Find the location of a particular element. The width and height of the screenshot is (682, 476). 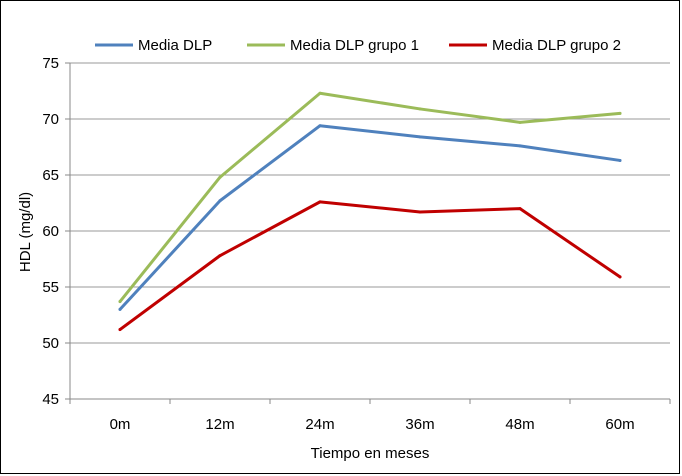

x-tick-label: 24m is located at coordinates (319, 424).